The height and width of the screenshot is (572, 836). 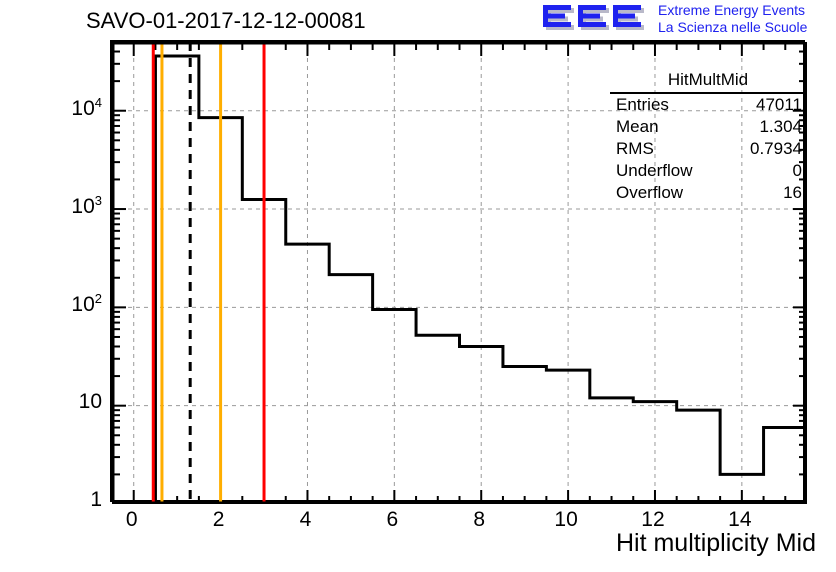 What do you see at coordinates (740, 519) in the screenshot?
I see `x-tick-label: 14` at bounding box center [740, 519].